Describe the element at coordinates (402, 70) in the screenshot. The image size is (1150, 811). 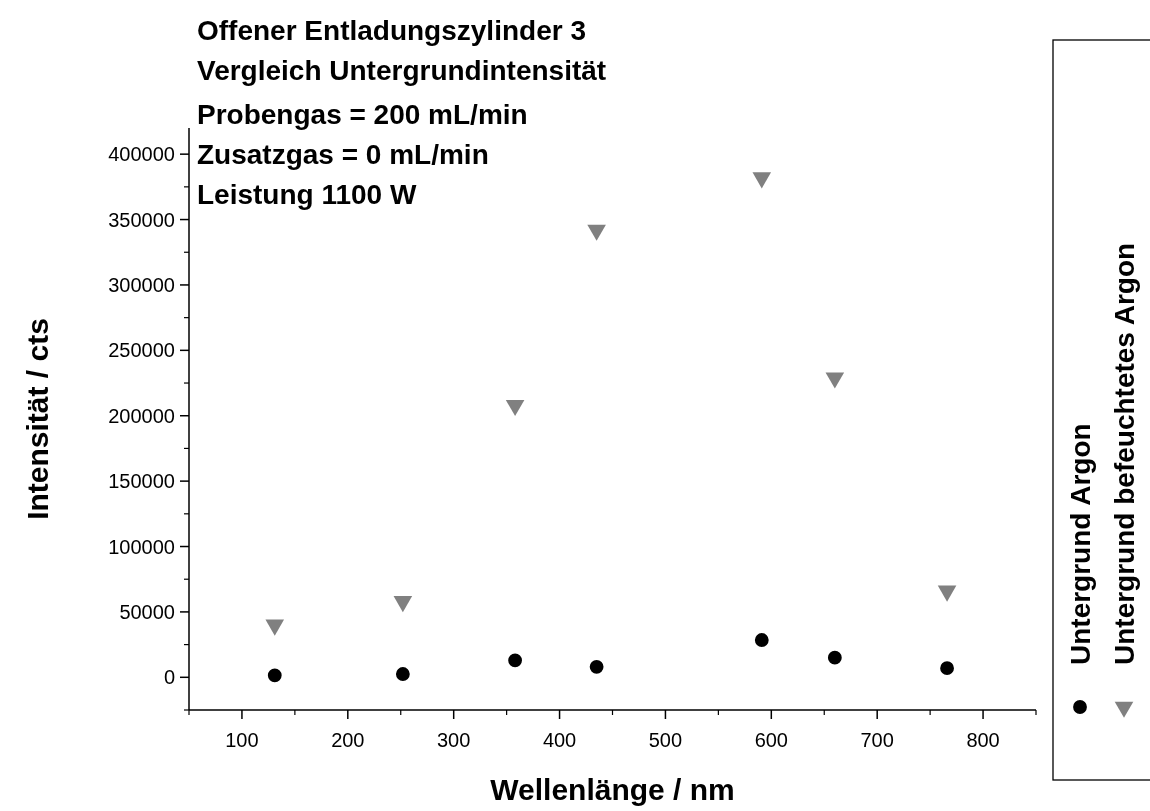
I see `chart-subtitle: Vergleich Untergrundintensität` at that location.